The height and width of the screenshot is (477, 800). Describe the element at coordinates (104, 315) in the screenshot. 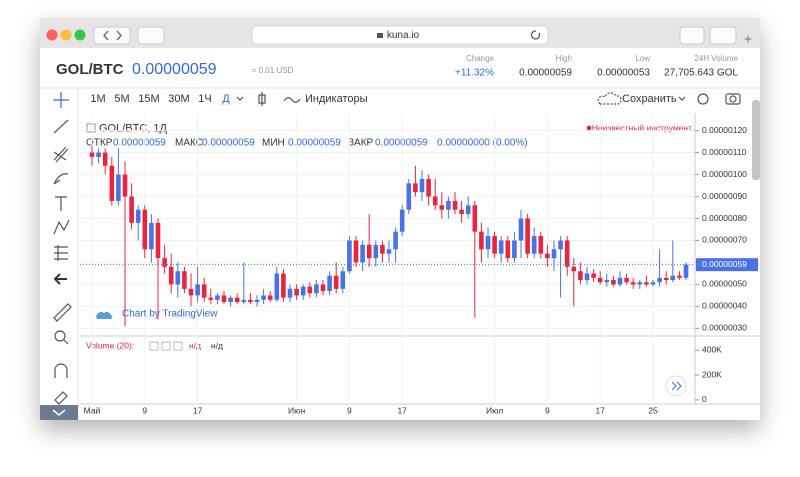

I see `tradingview-logo` at that location.